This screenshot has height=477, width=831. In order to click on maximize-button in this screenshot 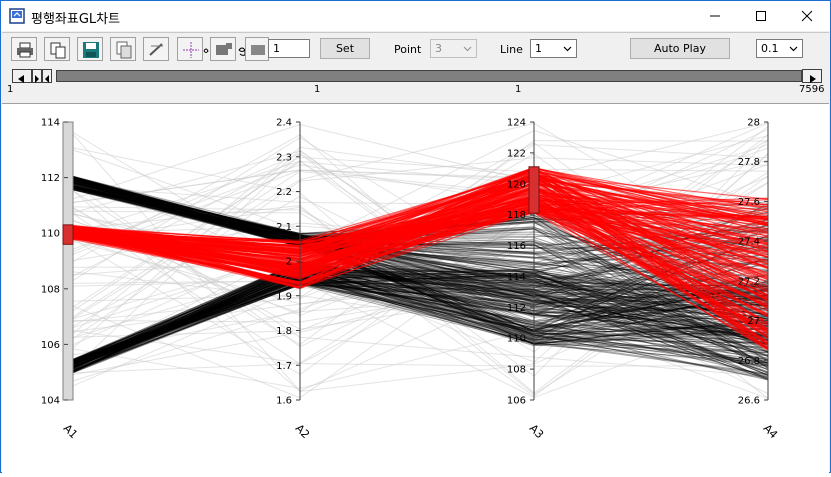, I will do `click(761, 16)`.